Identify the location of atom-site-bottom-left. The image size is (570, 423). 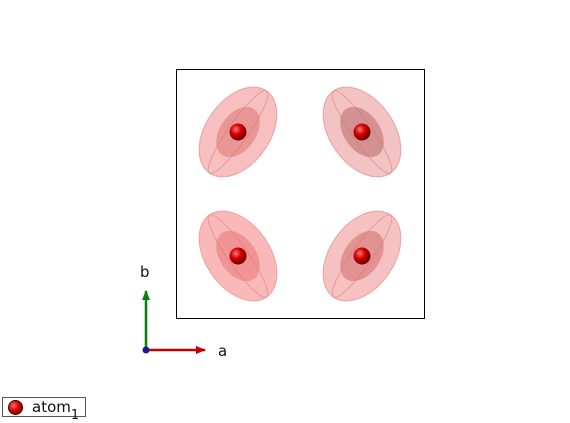
(238, 256).